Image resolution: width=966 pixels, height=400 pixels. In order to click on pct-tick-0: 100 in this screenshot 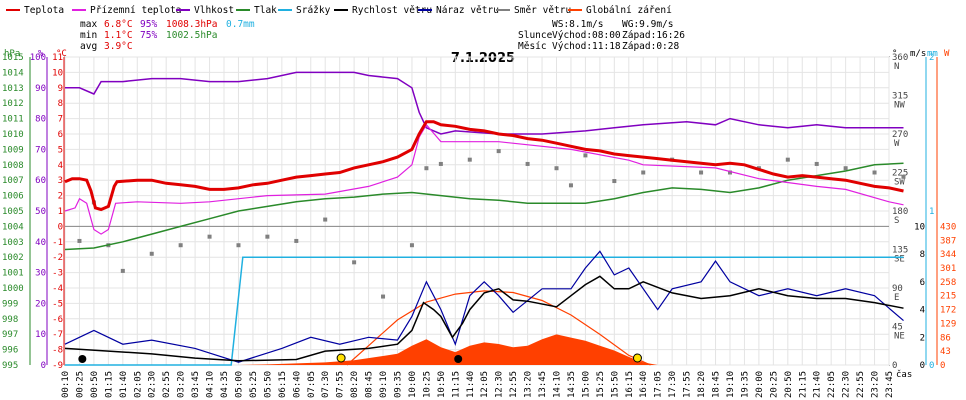, I will do `click(38, 58)`.